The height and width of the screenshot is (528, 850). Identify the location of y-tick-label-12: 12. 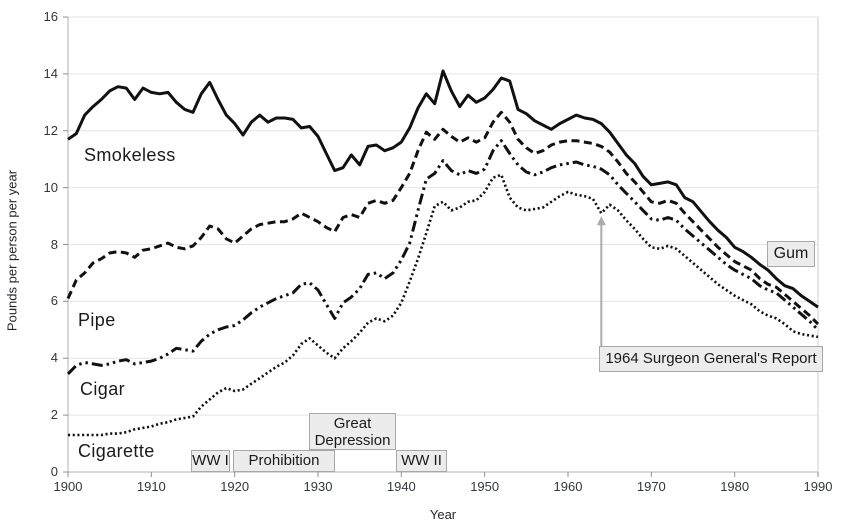
(50, 130).